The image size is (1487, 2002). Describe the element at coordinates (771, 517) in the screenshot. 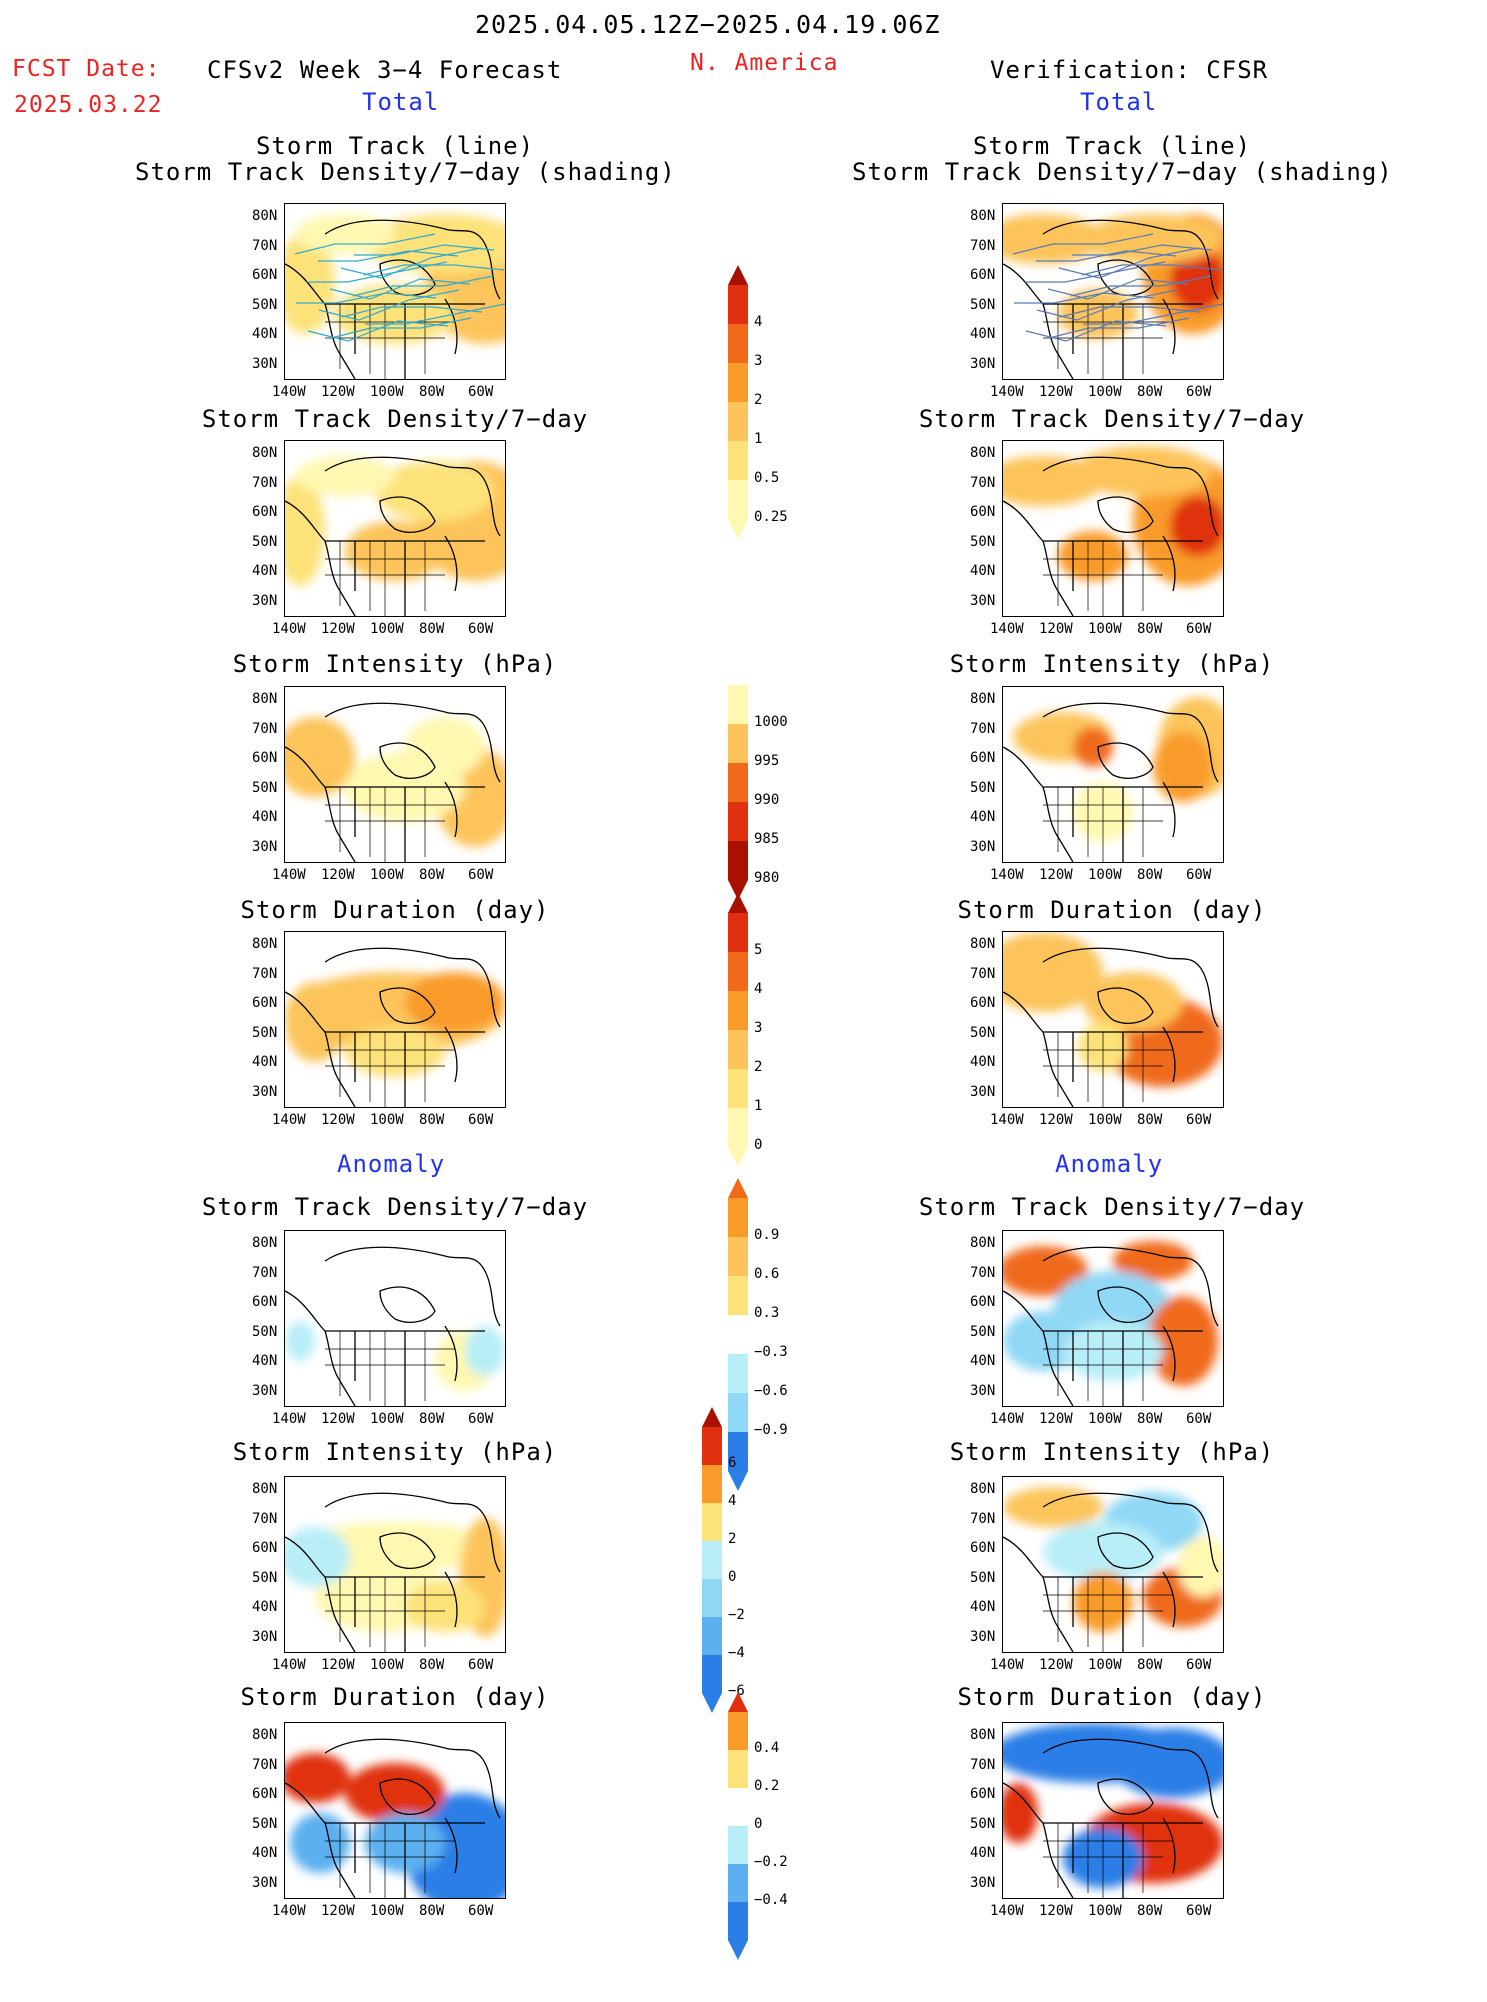

I see `colorbar-label: 0.25` at that location.